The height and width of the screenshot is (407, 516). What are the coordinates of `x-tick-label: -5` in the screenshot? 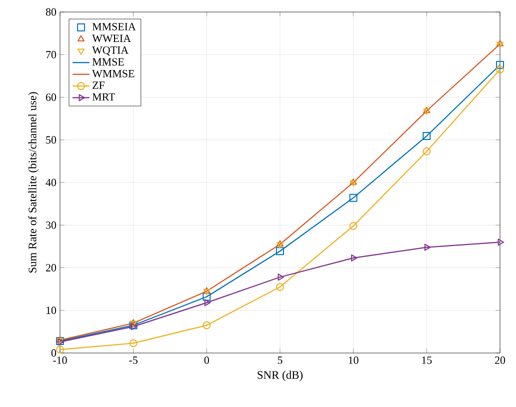 It's located at (133, 360).